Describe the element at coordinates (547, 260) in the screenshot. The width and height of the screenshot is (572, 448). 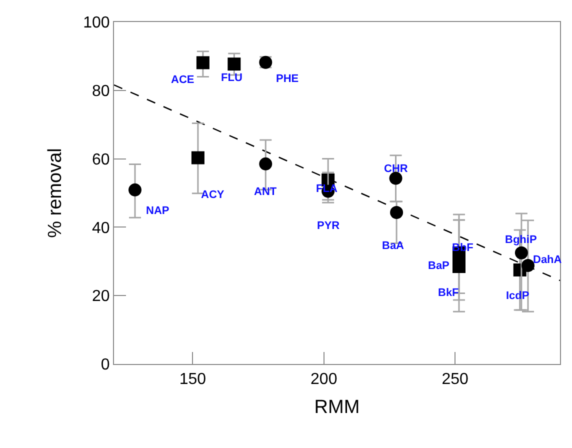
I see `annotation: DahA` at that location.